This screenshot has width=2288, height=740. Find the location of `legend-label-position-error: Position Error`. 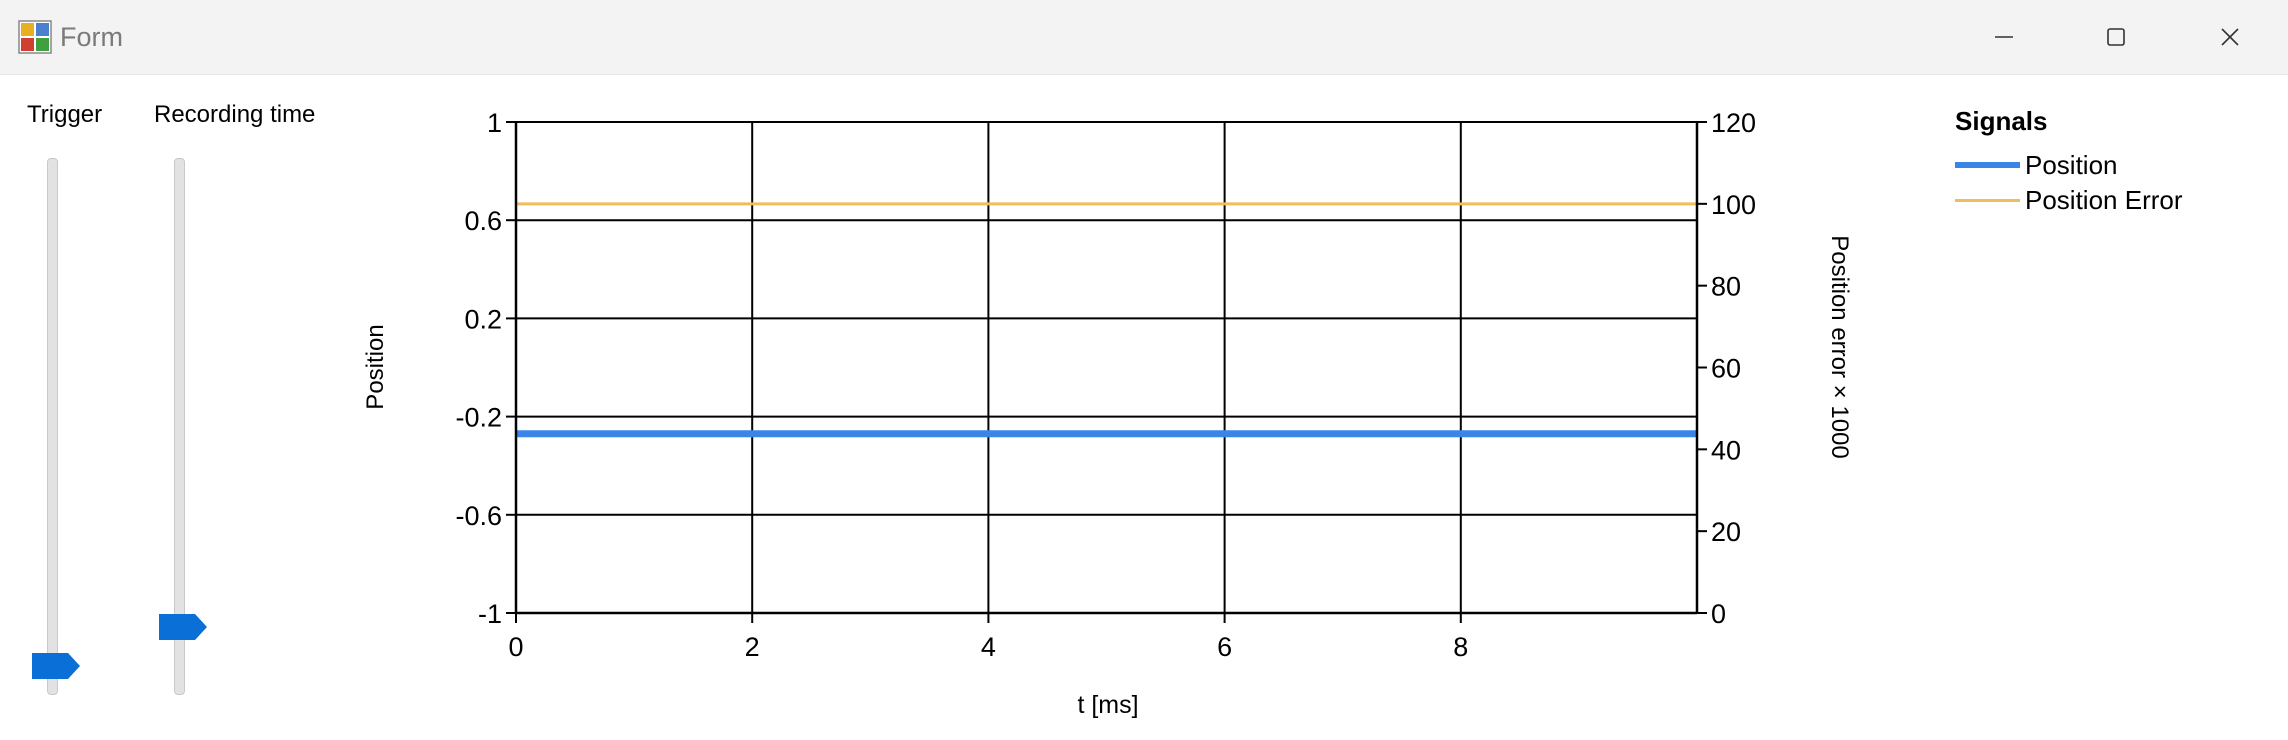

legend-label-position-error: Position Error is located at coordinates (2104, 200).